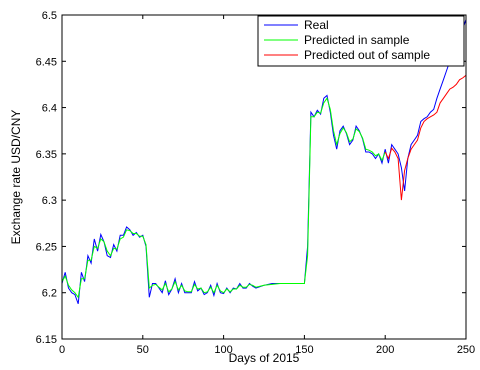 This screenshot has height=370, width=480. What do you see at coordinates (466, 350) in the screenshot?
I see `x-tick-label: 250` at bounding box center [466, 350].